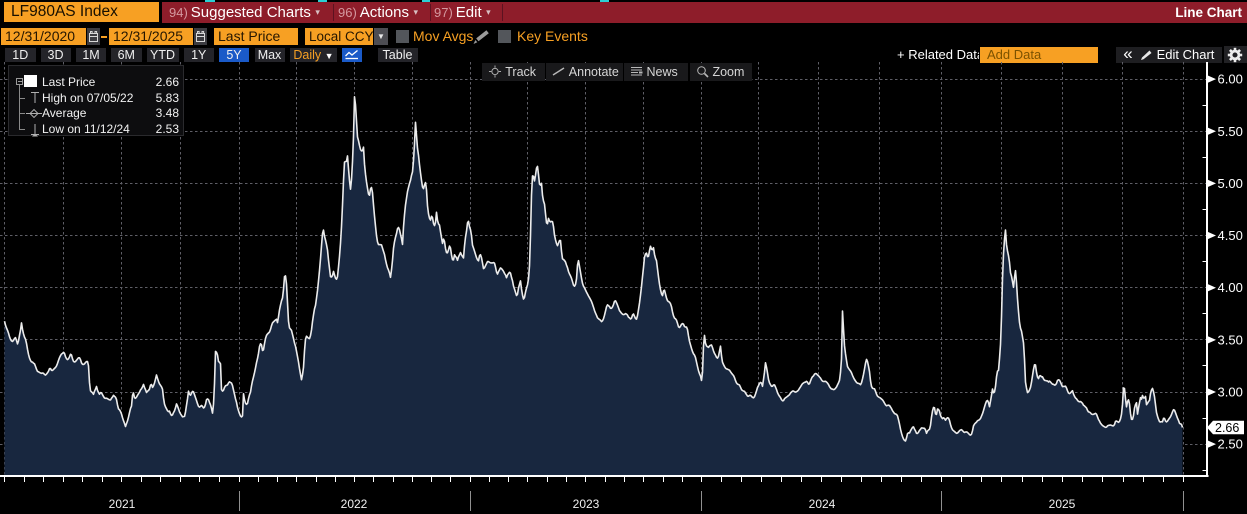 The height and width of the screenshot is (514, 1247). Describe the element at coordinates (822, 504) in the screenshot. I see `svg-text: 2024` at that location.